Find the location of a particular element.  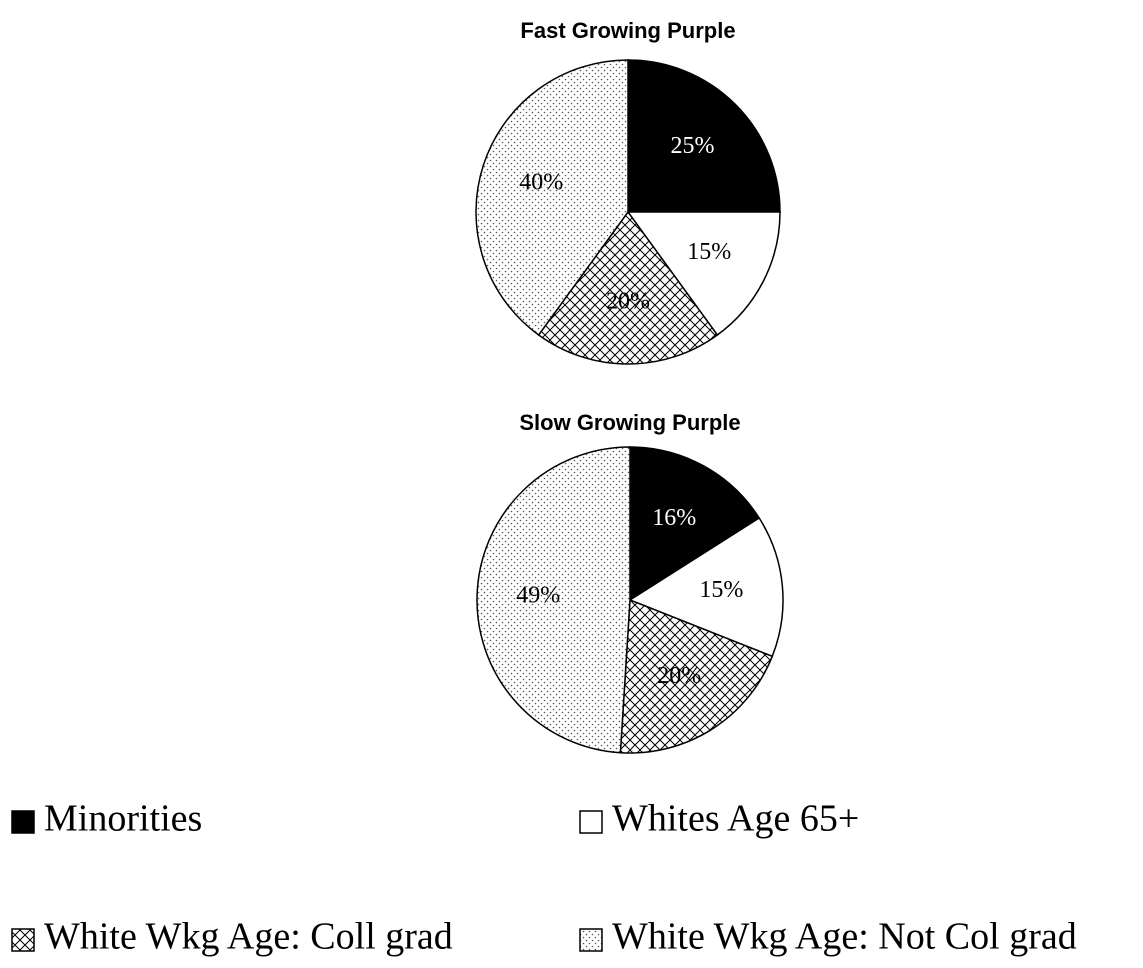

chart-title: Slow Growing Purple is located at coordinates (629, 422).